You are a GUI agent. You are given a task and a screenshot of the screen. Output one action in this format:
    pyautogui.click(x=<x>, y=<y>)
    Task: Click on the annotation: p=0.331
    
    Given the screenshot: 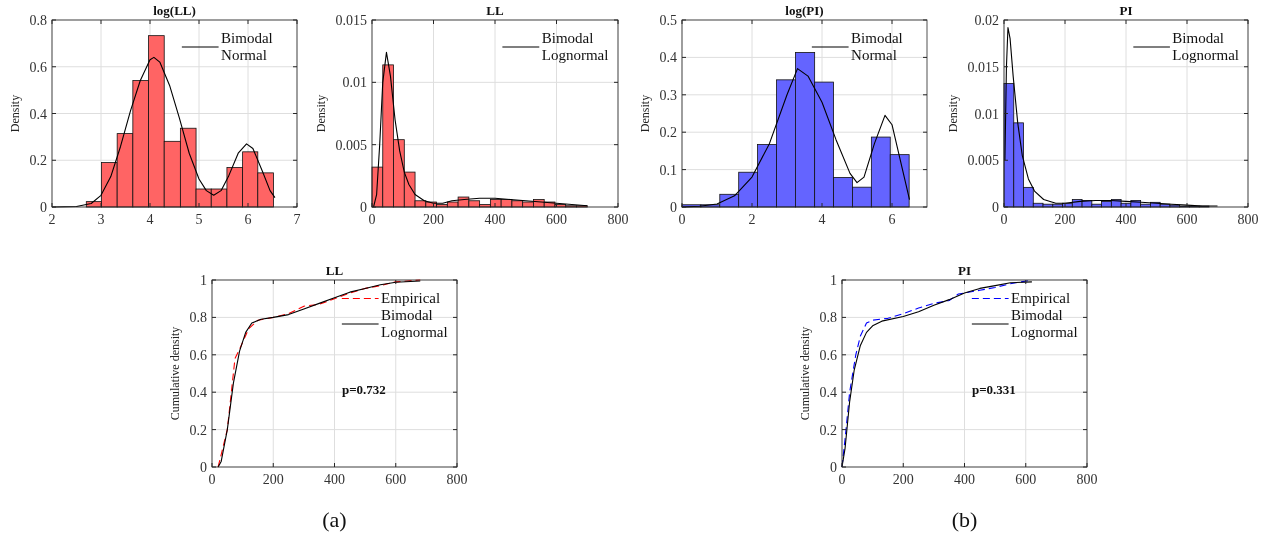 What is the action you would take?
    pyautogui.click(x=993, y=390)
    